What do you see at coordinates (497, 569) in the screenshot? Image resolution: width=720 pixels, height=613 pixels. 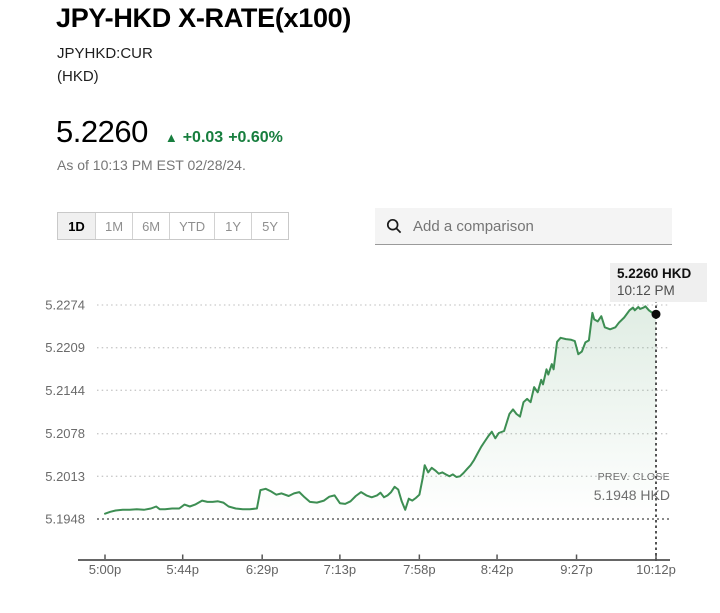 I see `x-axis-label: 8:42p` at bounding box center [497, 569].